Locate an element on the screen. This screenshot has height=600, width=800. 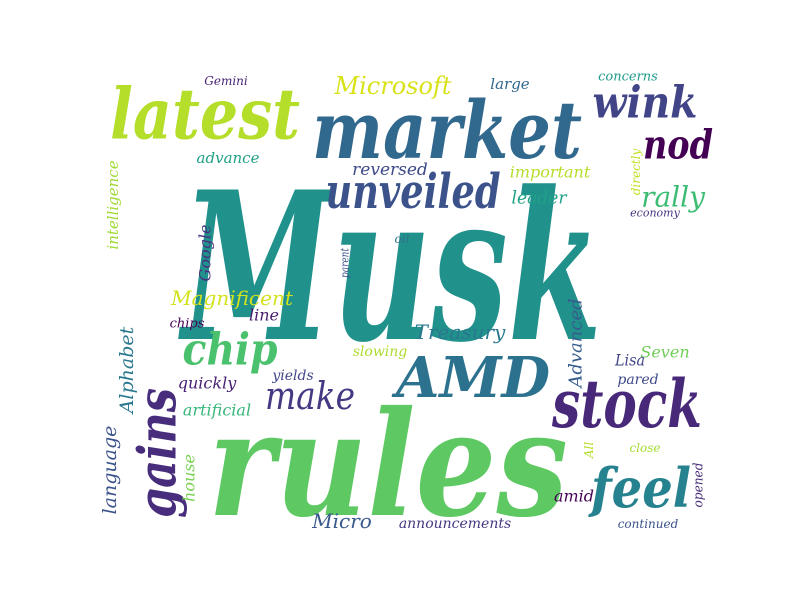
word-stock: stock is located at coordinates (626, 404).